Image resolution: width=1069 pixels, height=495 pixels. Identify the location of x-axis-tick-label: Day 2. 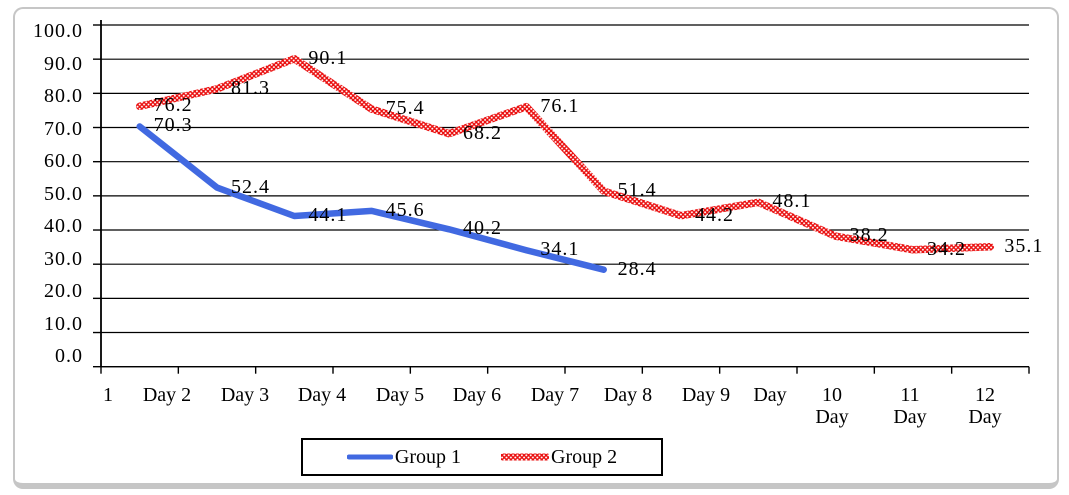
(167, 395).